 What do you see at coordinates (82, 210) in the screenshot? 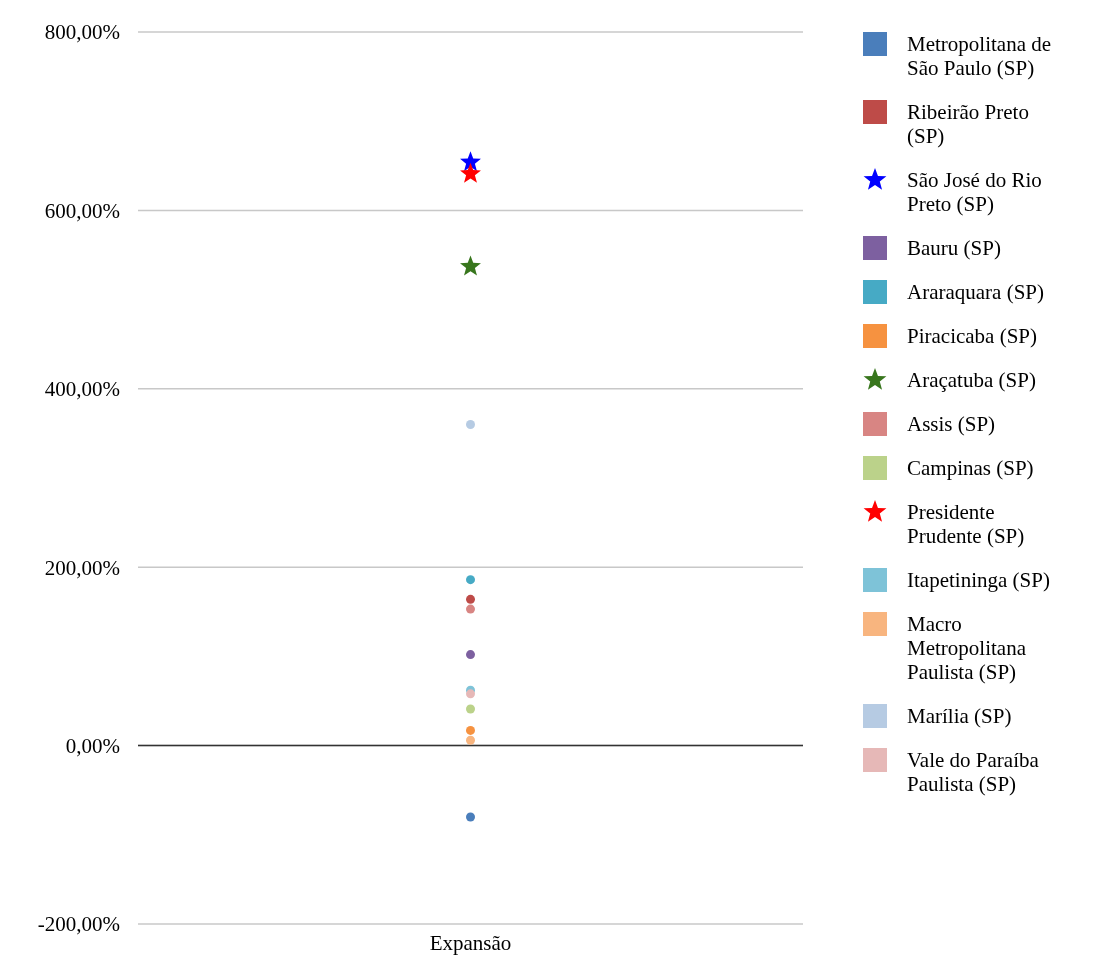
I see `y-tick-label: 600,00%` at bounding box center [82, 210].